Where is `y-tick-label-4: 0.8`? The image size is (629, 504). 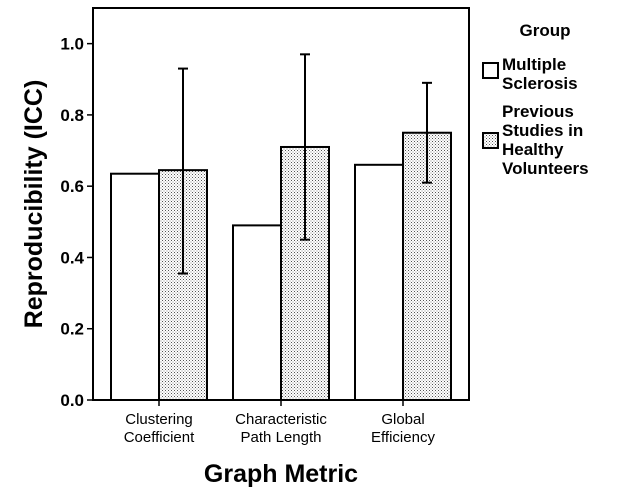 y-tick-label-4: 0.8 is located at coordinates (72, 115).